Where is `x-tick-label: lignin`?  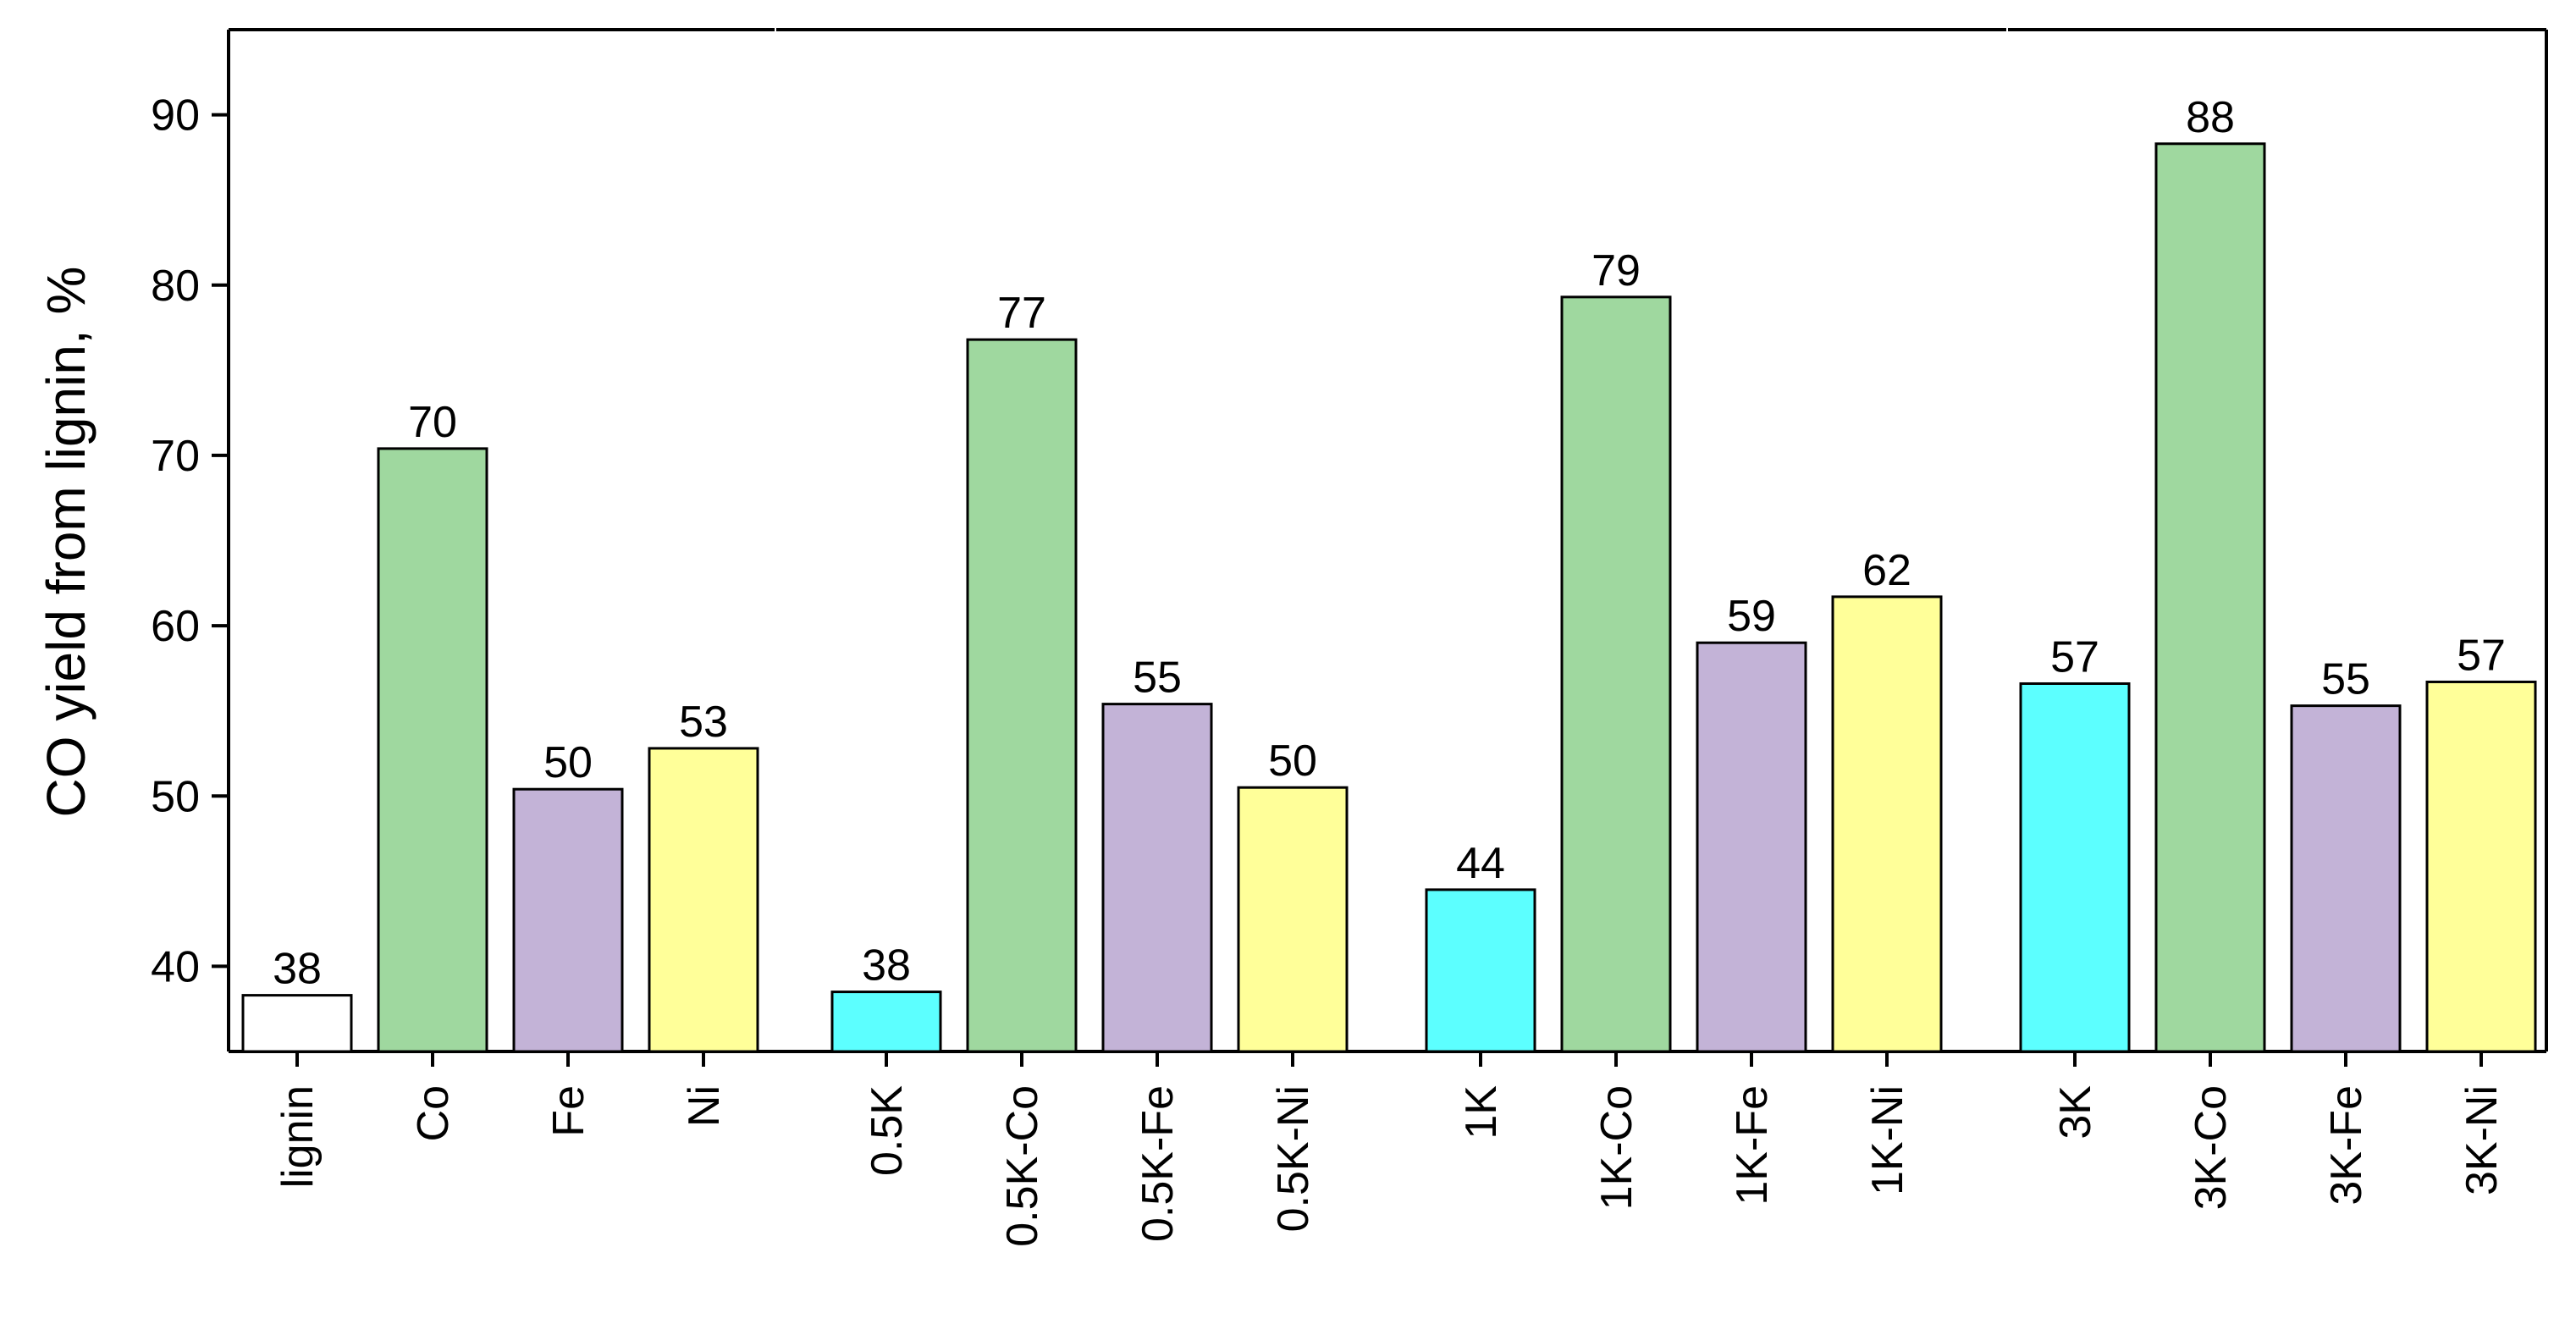 x-tick-label: lignin is located at coordinates (298, 1136).